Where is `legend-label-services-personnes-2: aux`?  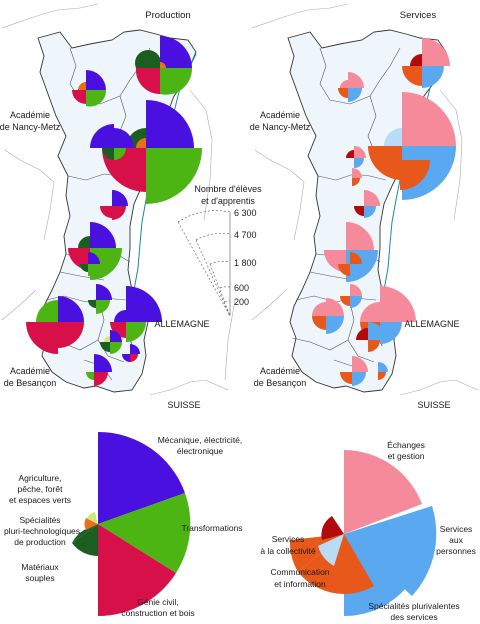 legend-label-services-personnes-2: aux is located at coordinates (456, 540).